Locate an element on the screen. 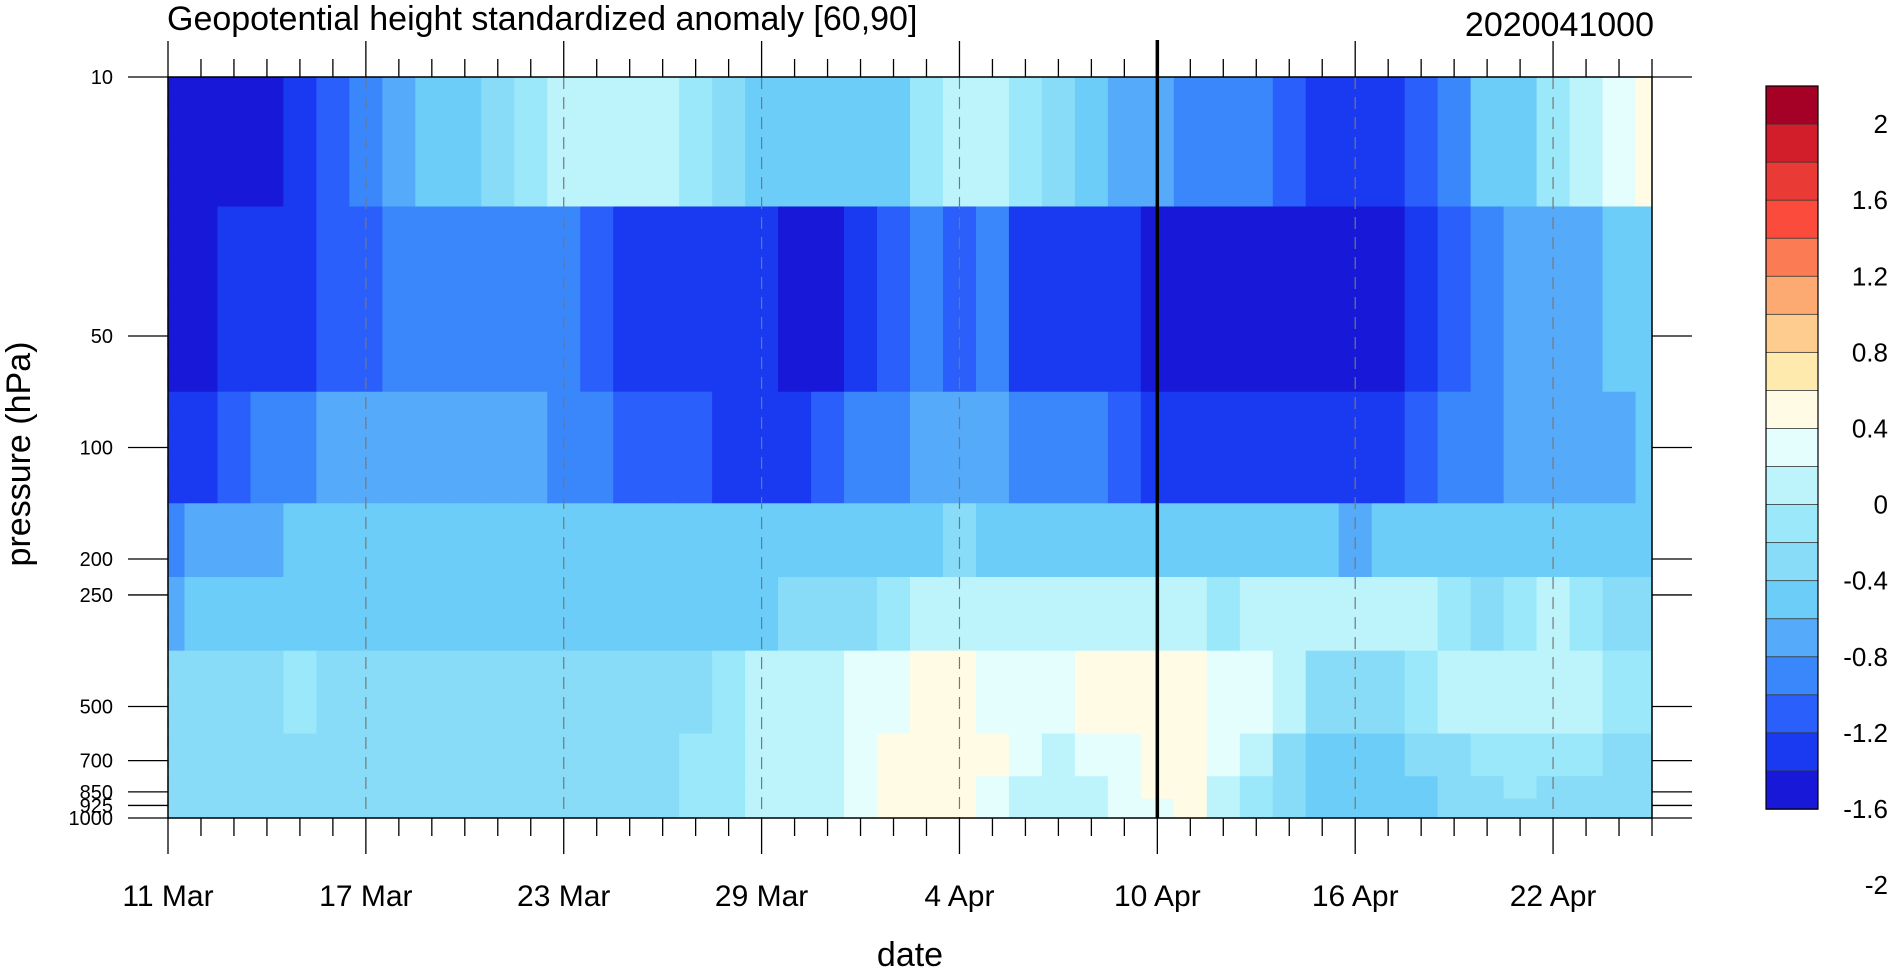  colorbar: 2 1.6 1.2 0.8 0.4 0 -0.4 -0.8 -1.2 -1.6 -2 is located at coordinates (1826, 492).